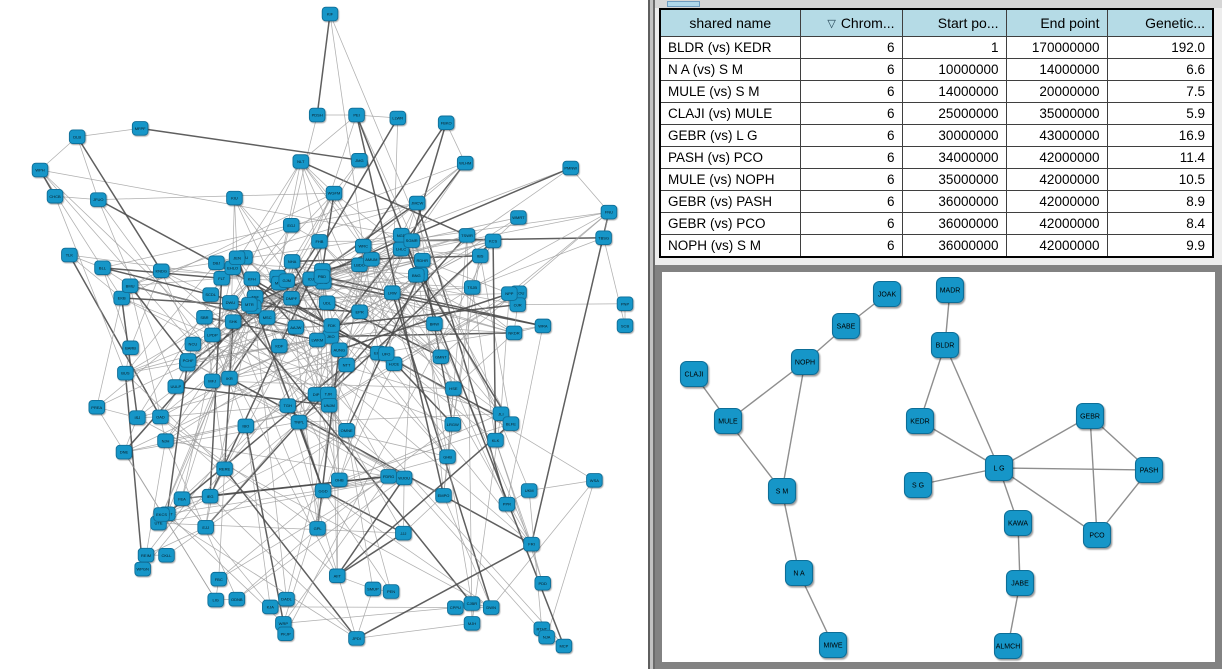 Image resolution: width=1222 pixels, height=669 pixels. What do you see at coordinates (329, 405) in the screenshot?
I see `network-node: UNJM` at bounding box center [329, 405].